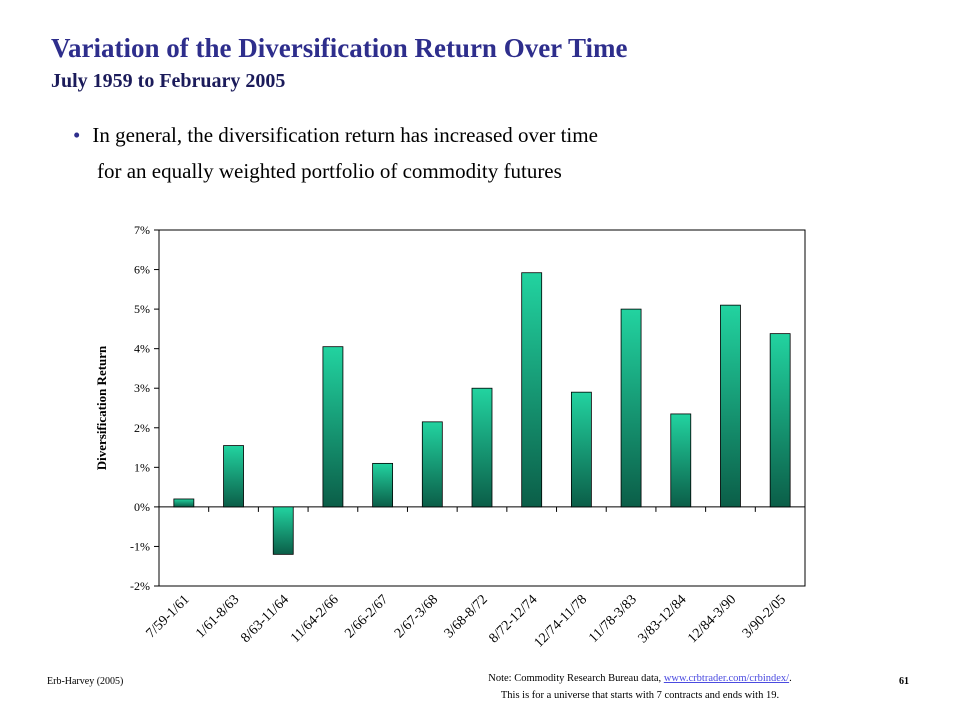  I want to click on y-tick-label: 4%, so click(142, 349).